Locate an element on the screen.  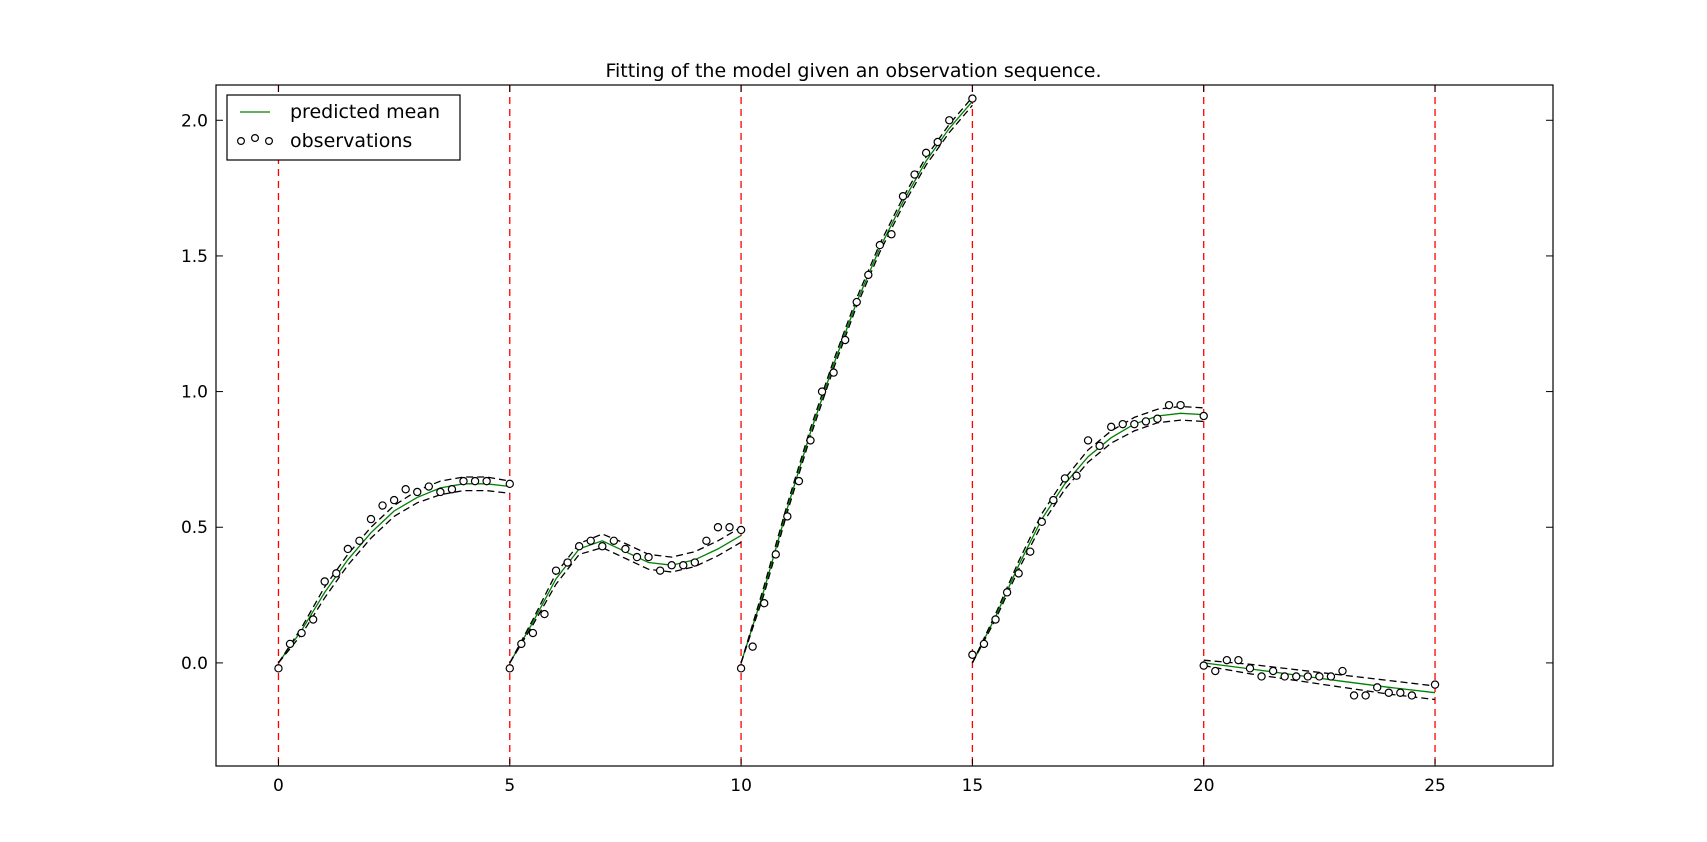
x-tick-label: 10 is located at coordinates (741, 786).